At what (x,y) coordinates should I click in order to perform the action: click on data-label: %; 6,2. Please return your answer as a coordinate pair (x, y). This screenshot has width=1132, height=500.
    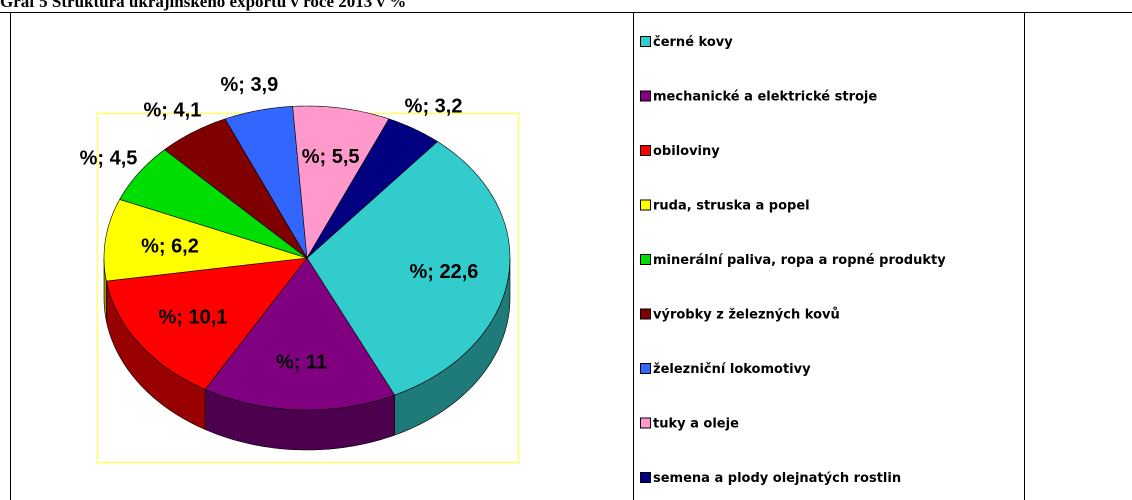
    Looking at the image, I should click on (170, 246).